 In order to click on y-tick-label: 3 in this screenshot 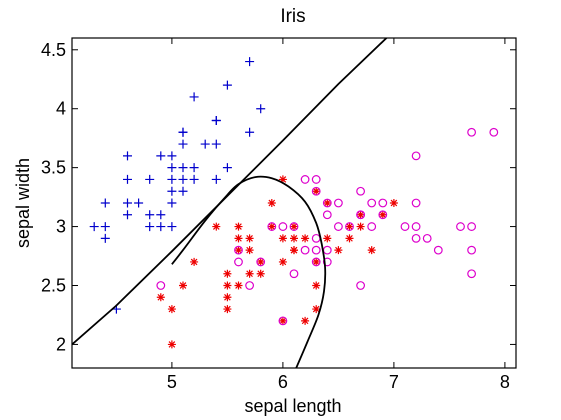, I will do `click(61, 227)`.